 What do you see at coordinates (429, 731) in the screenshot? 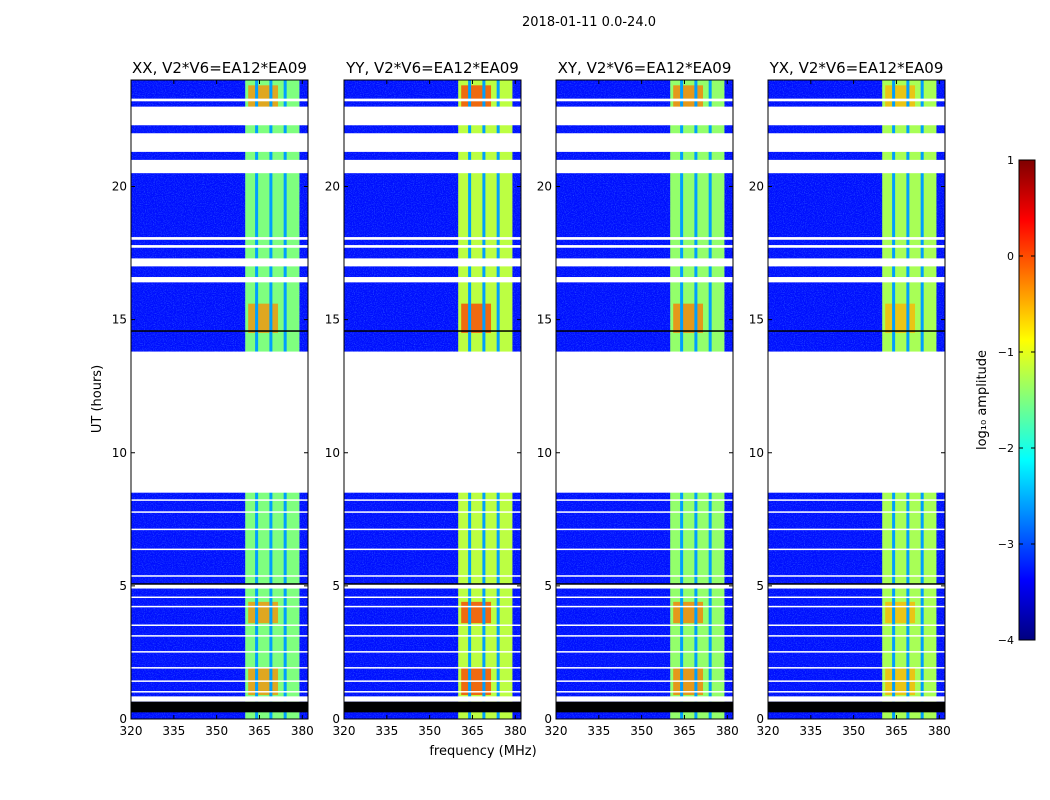
I see `x-tick-label: 350` at bounding box center [429, 731].